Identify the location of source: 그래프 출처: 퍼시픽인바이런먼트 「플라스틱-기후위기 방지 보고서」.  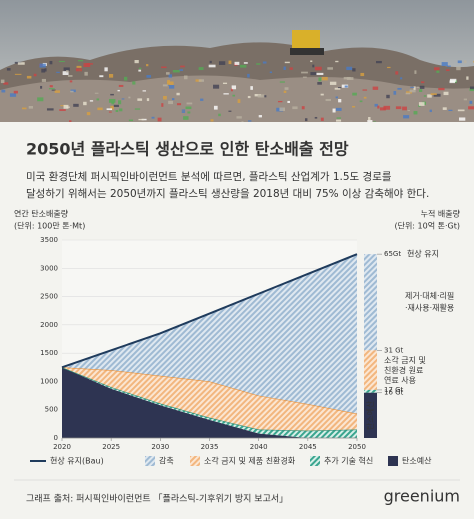
(157, 499).